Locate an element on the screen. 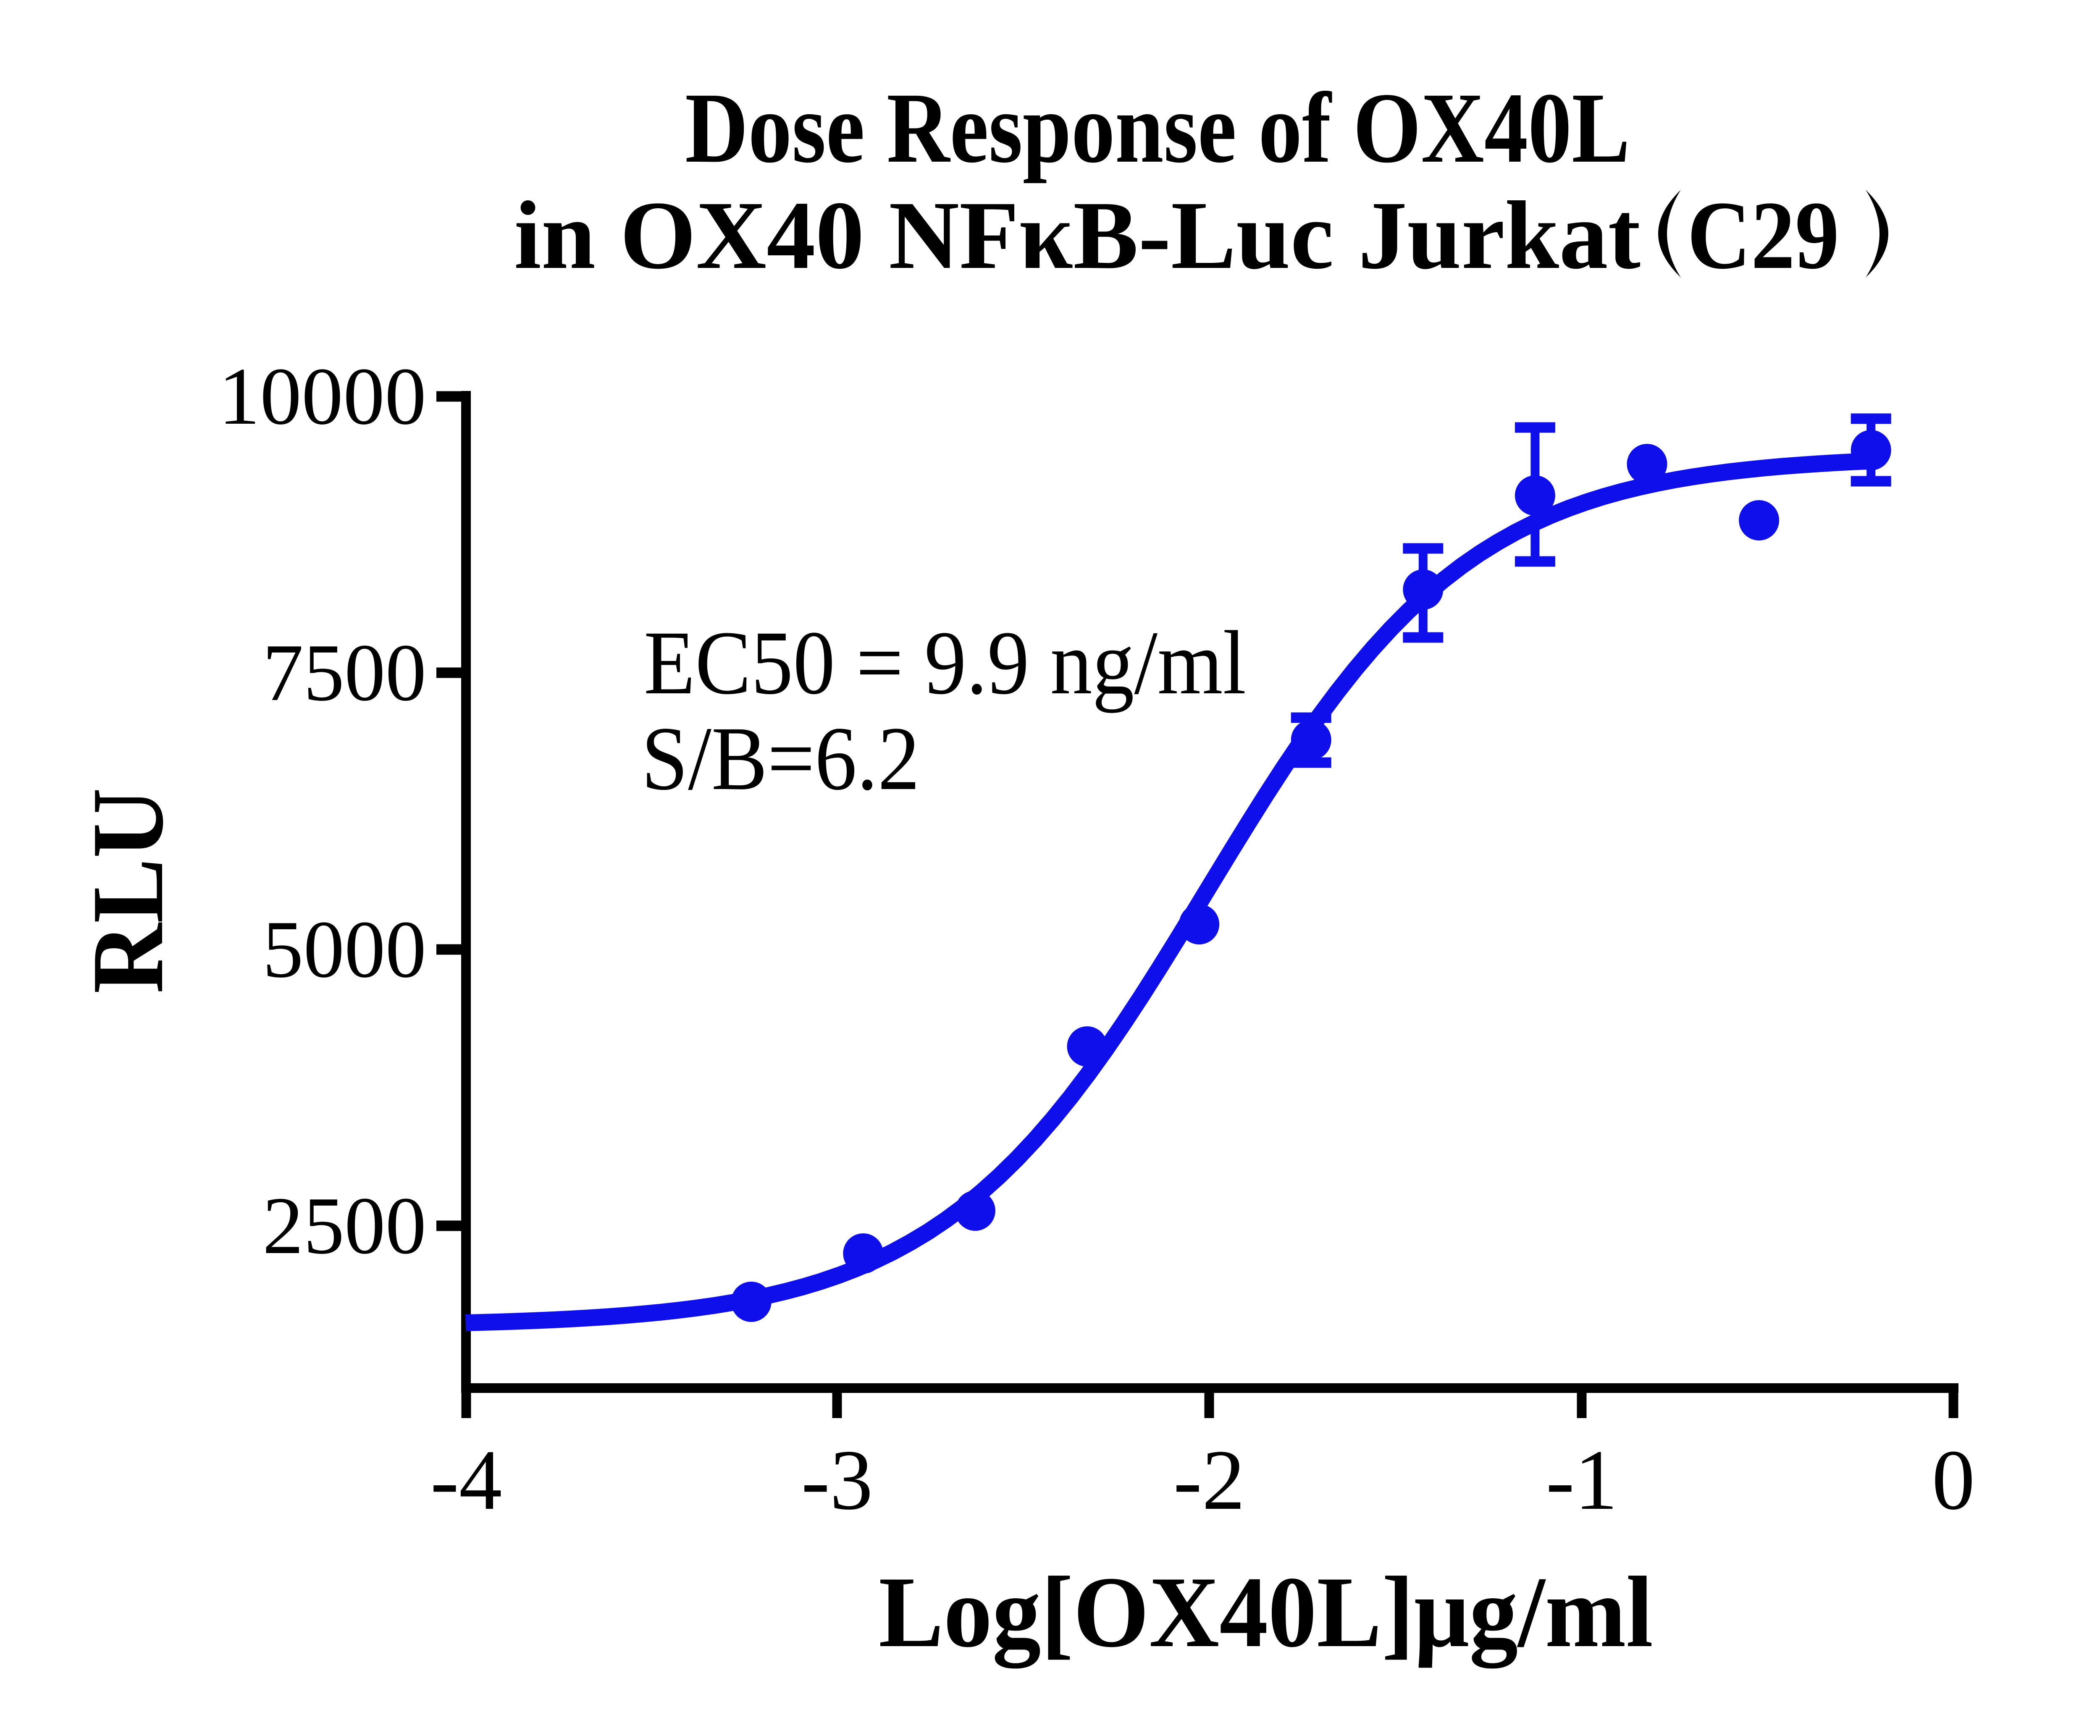 This screenshot has width=2100, height=1736. svg-text: 0 is located at coordinates (1953, 1480).